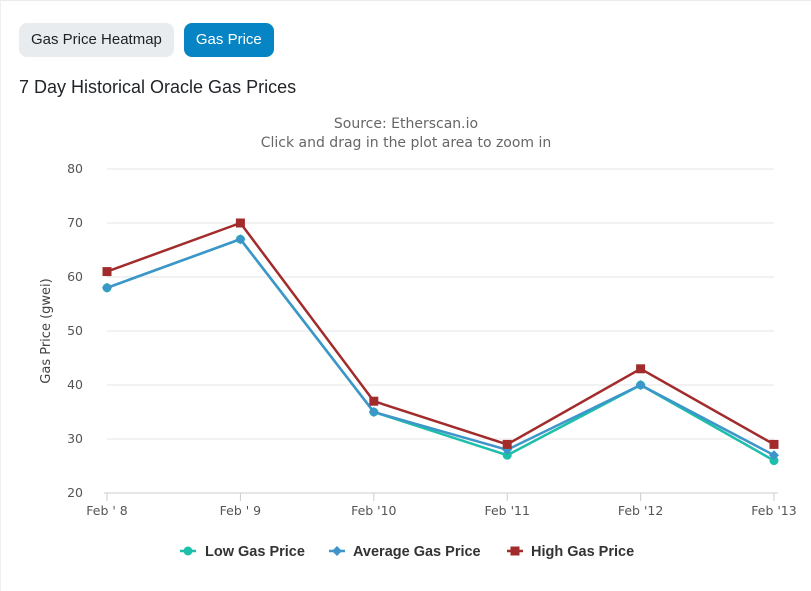 The width and height of the screenshot is (811, 591). What do you see at coordinates (46, 330) in the screenshot?
I see `y-axis-title: Gas Price (gwei)` at bounding box center [46, 330].